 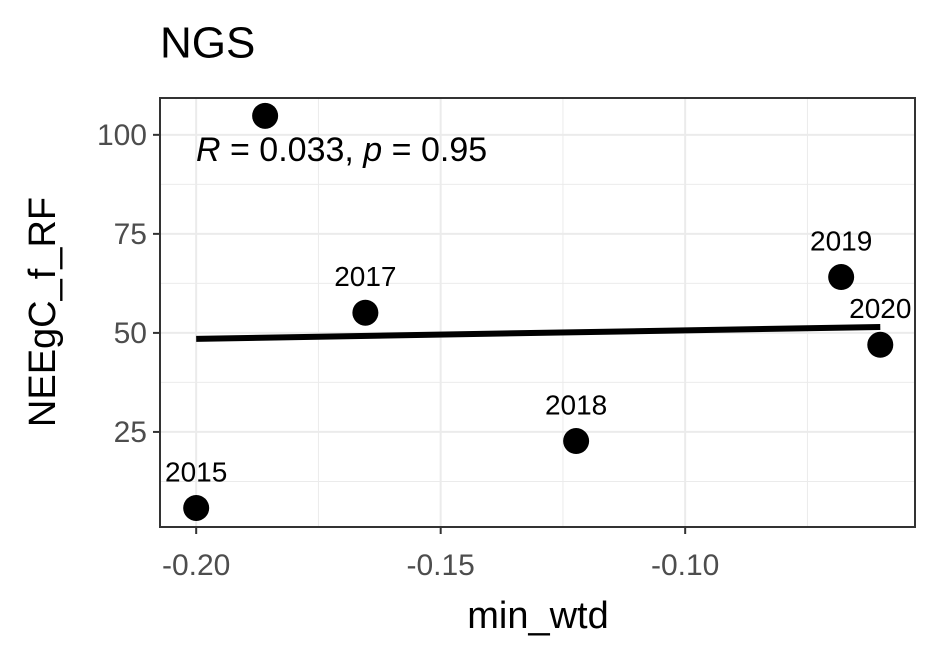 What do you see at coordinates (196, 565) in the screenshot?
I see `x-tick-label: -0.20` at bounding box center [196, 565].